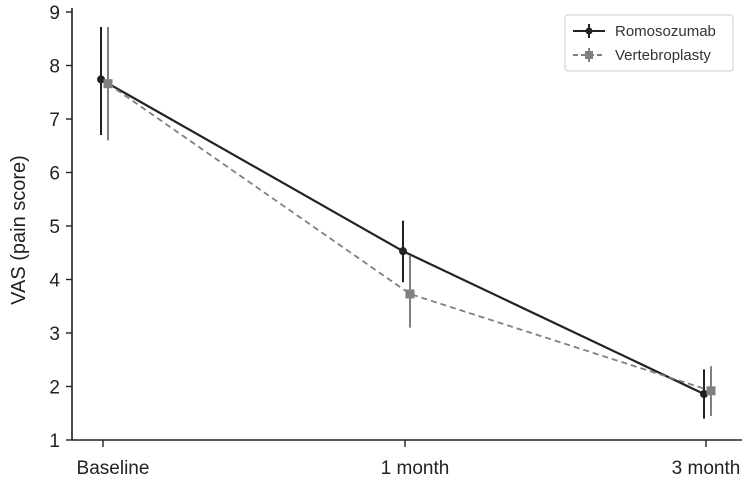 This screenshot has width=753, height=481. Describe the element at coordinates (113, 468) in the screenshot. I see `x-tick-label: Baseline` at that location.